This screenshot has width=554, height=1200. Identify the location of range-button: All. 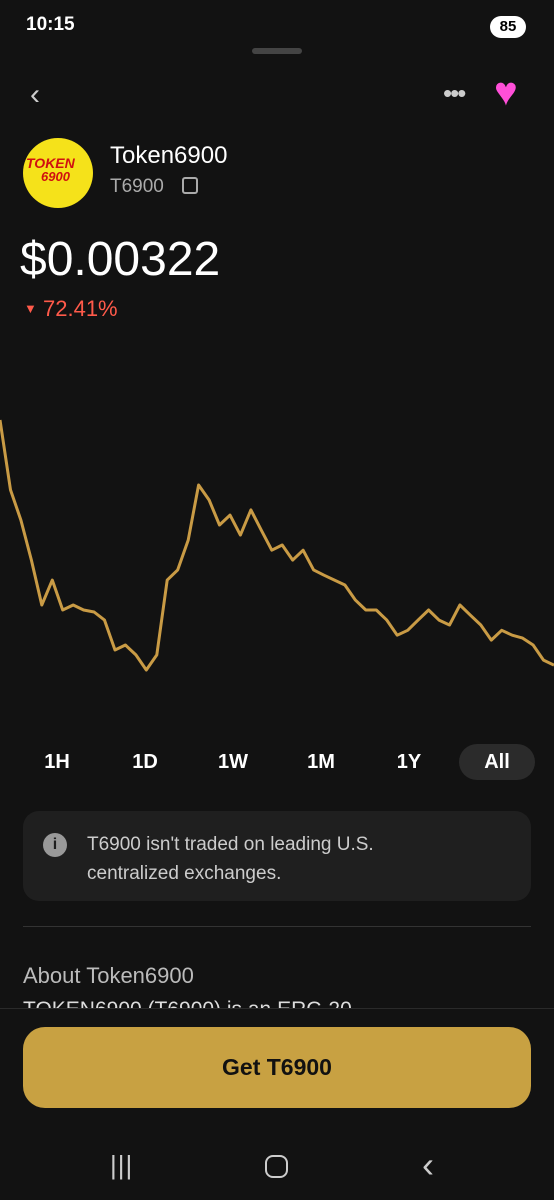
(497, 762).